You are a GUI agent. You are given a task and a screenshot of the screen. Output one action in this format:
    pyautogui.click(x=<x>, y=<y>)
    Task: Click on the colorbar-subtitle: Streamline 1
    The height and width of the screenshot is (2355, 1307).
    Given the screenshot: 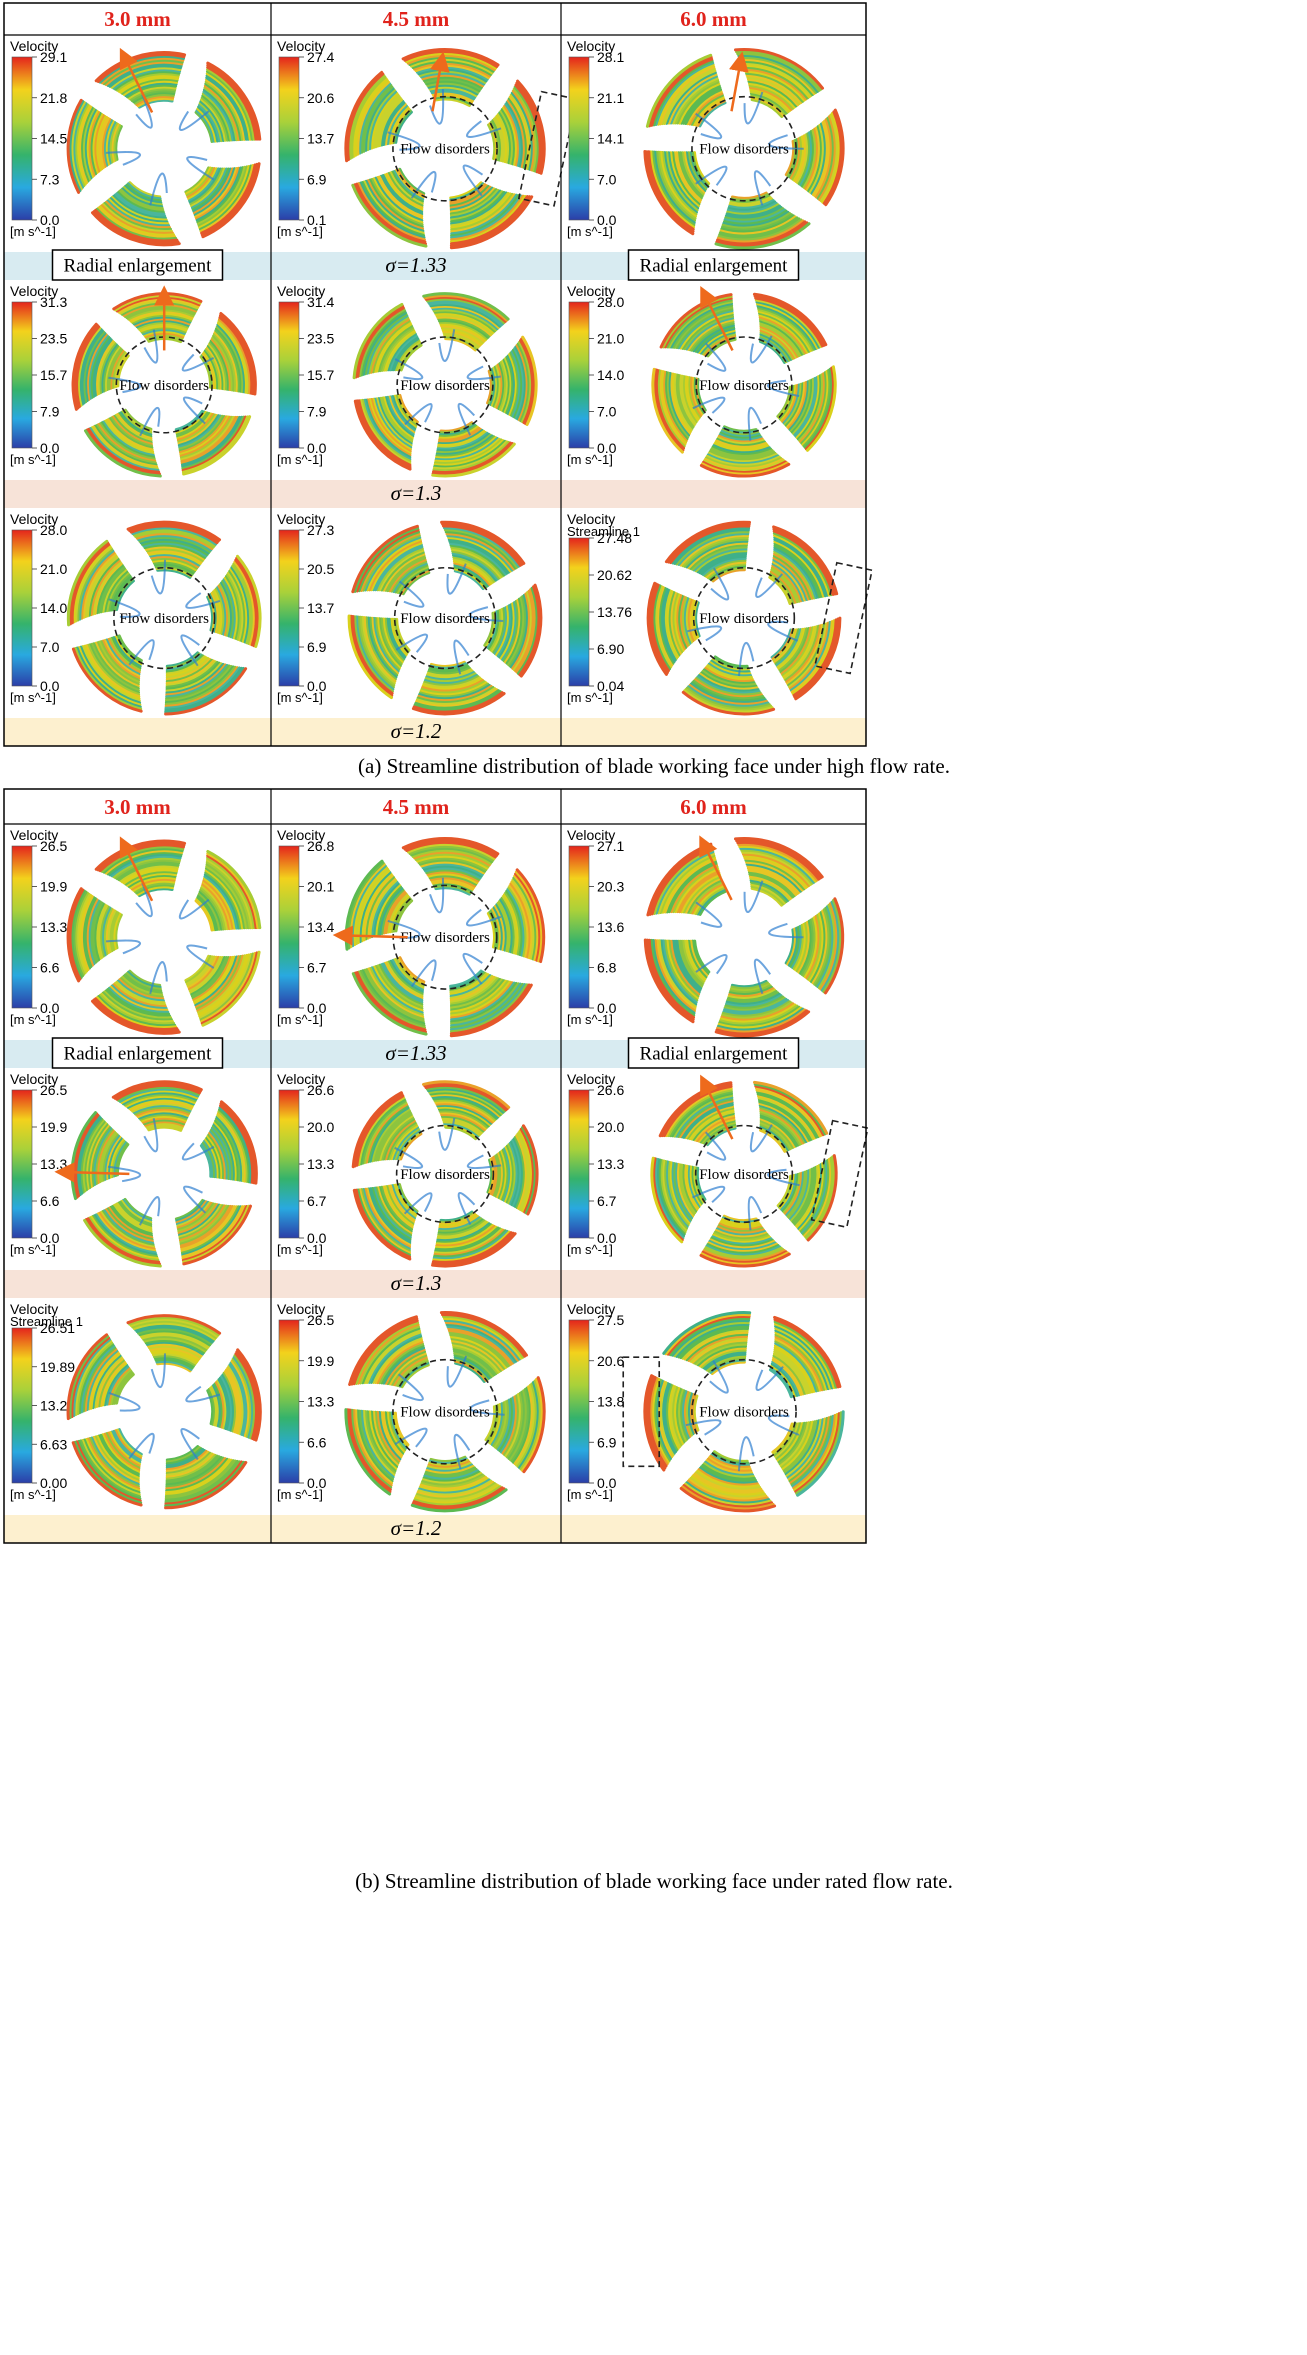 What is the action you would take?
    pyautogui.click(x=603, y=531)
    